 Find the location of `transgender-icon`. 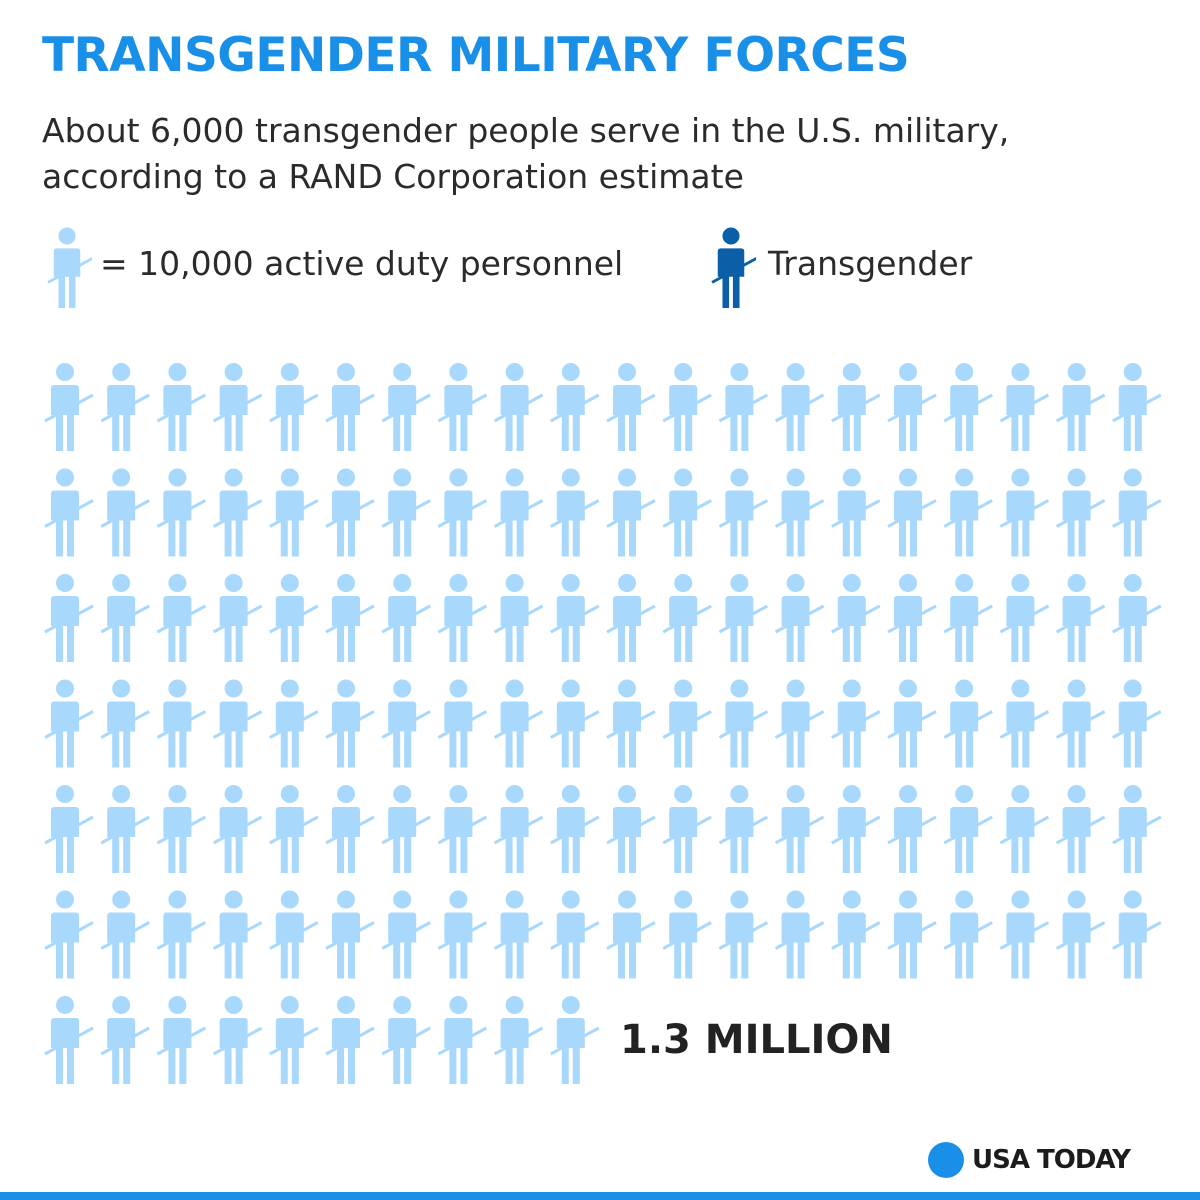

transgender-icon is located at coordinates (69, 407).